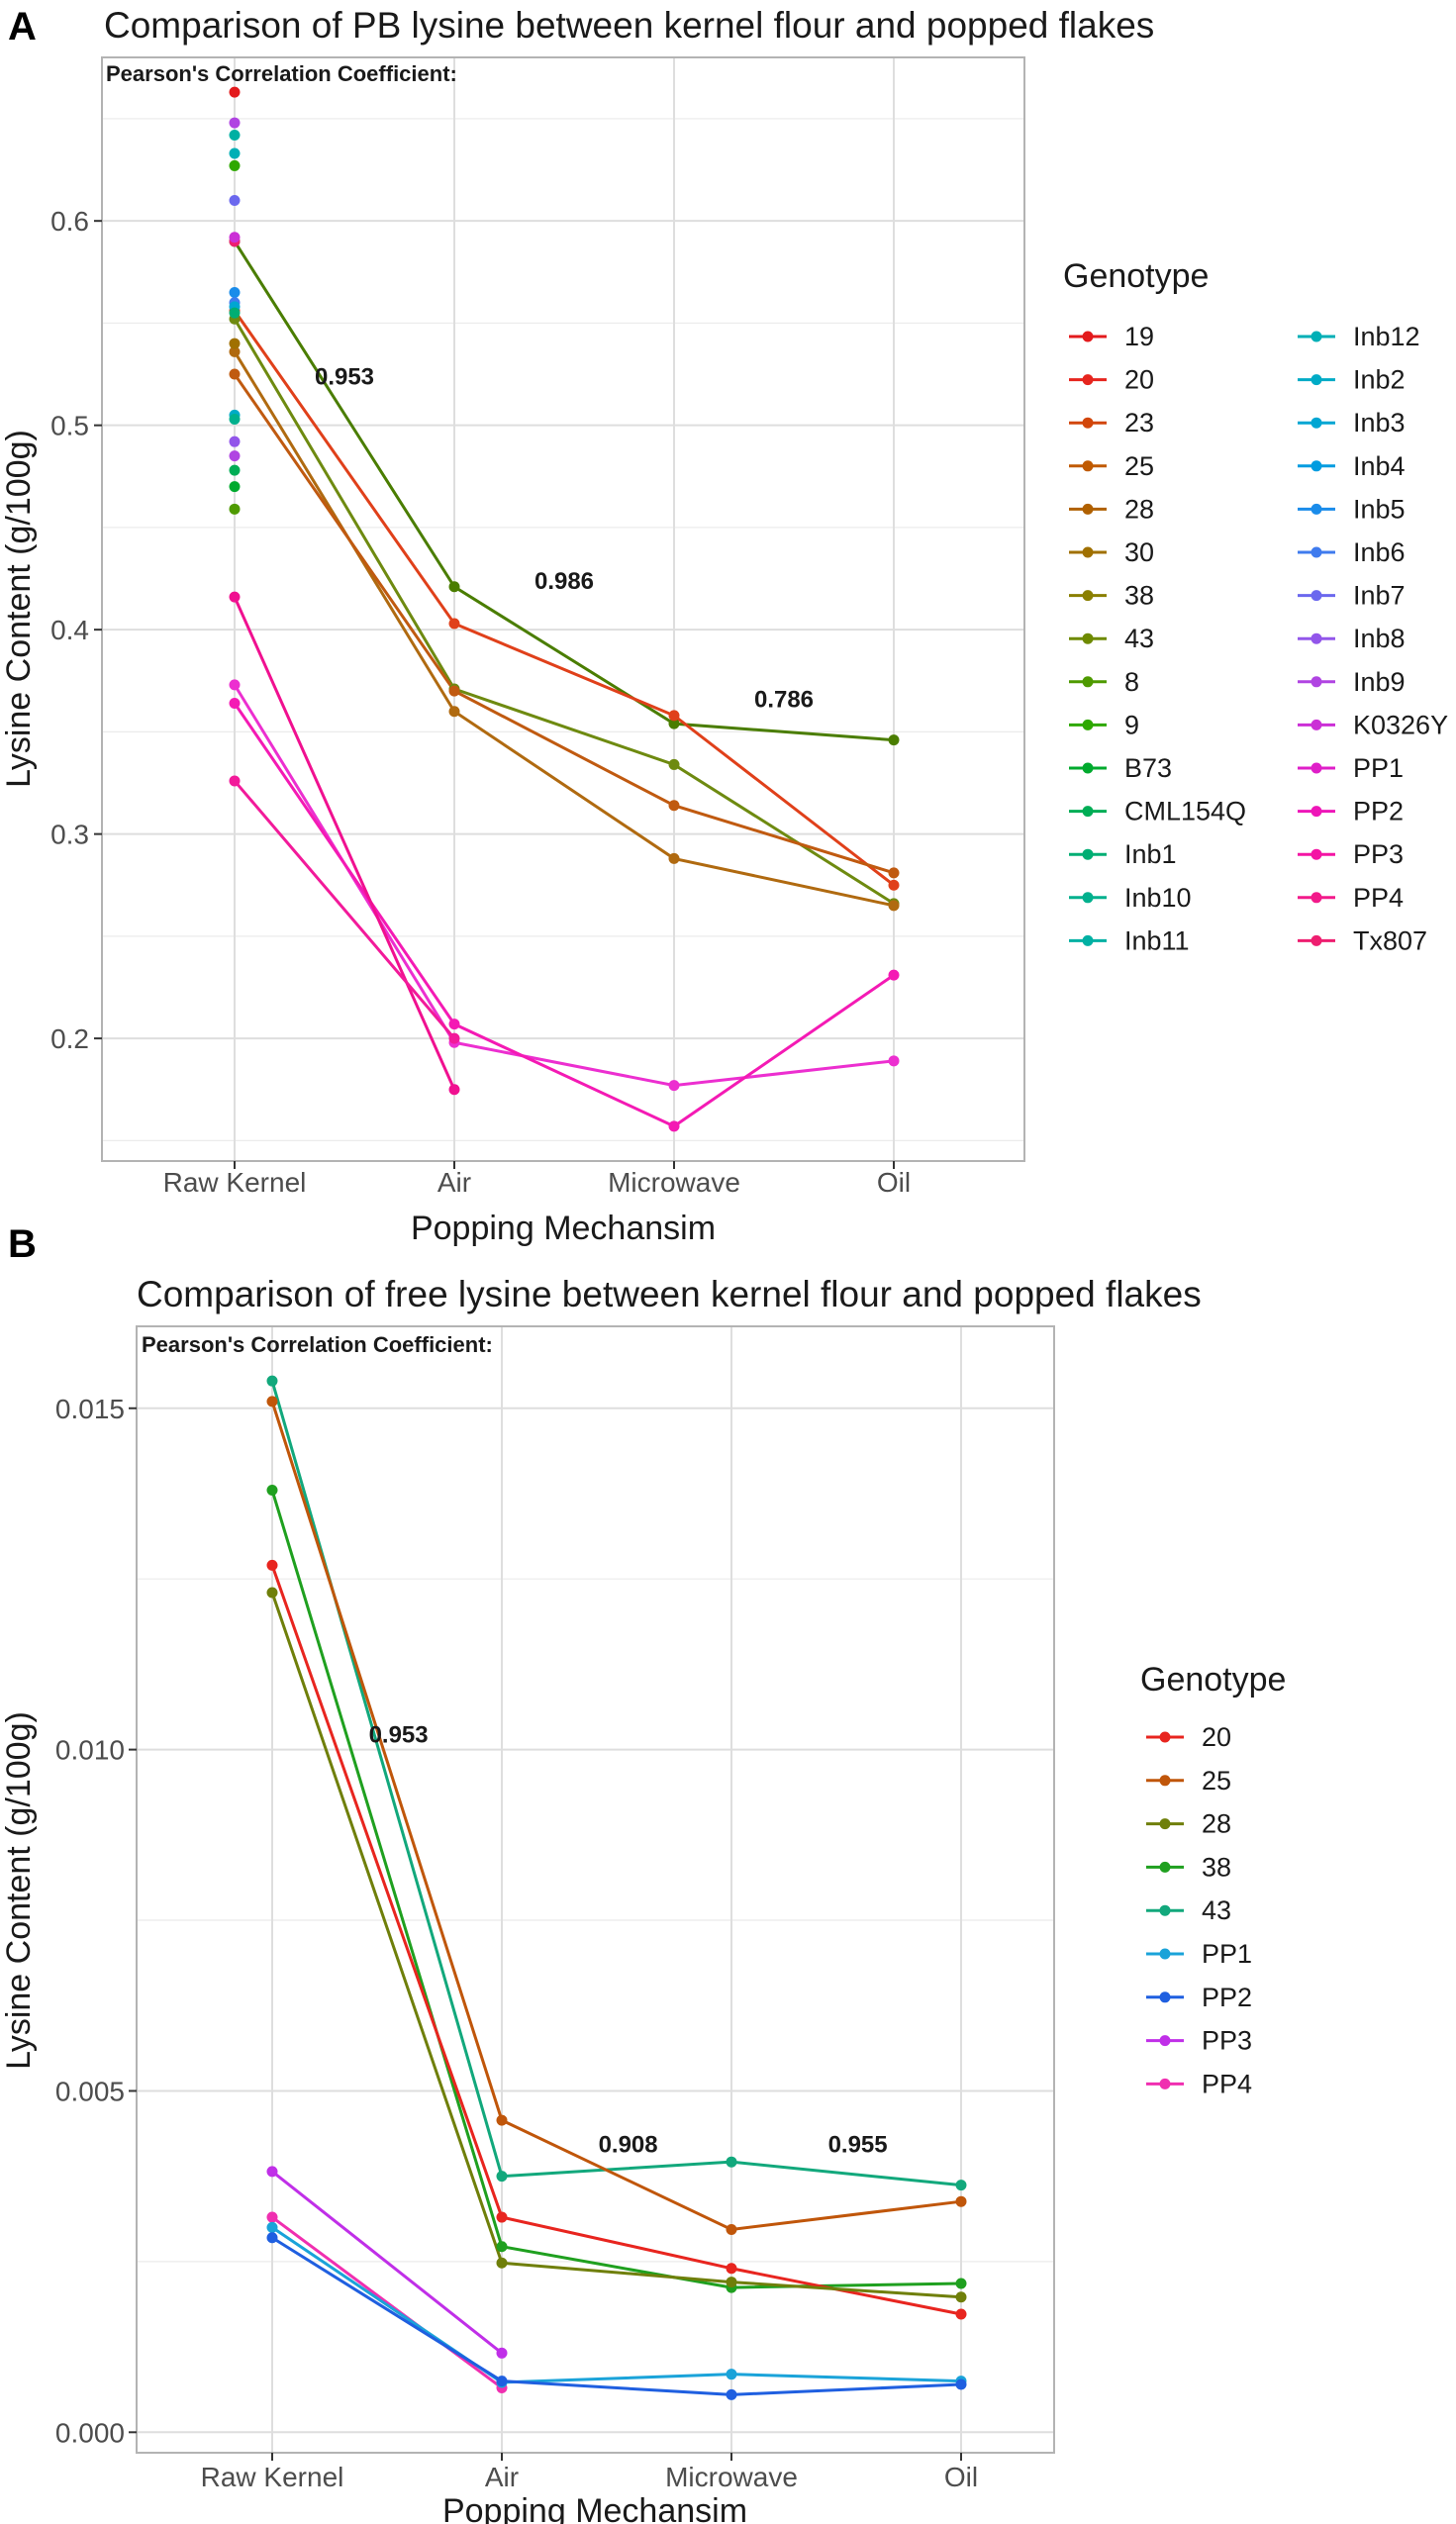 This screenshot has width=1456, height=2524. I want to click on panel-a-y-tick-label: 0.4, so click(69, 630).